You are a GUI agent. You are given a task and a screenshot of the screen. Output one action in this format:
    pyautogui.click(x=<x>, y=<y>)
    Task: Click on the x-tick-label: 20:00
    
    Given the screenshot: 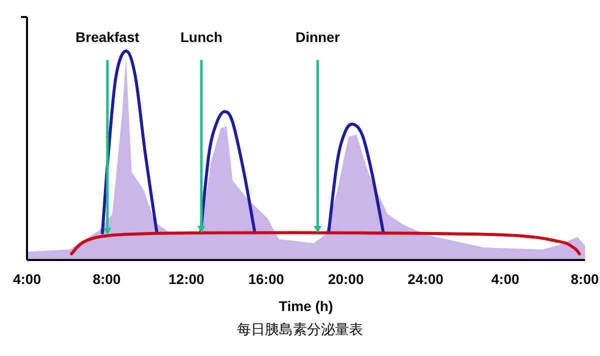 What is the action you would take?
    pyautogui.click(x=346, y=279)
    